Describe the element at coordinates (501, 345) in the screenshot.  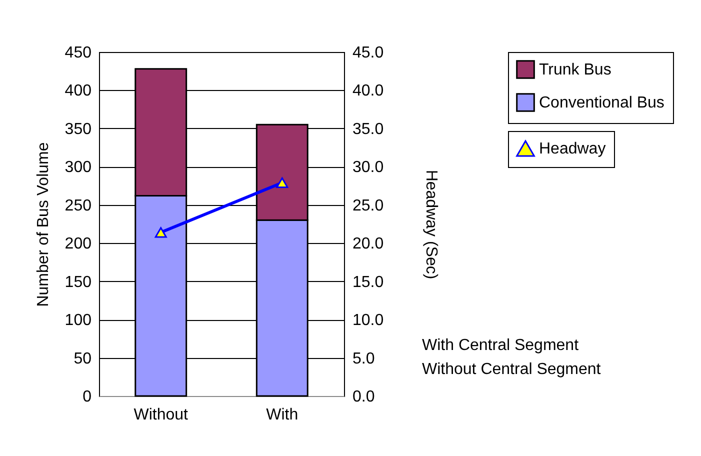
I see `text: With Central Segment` at that location.